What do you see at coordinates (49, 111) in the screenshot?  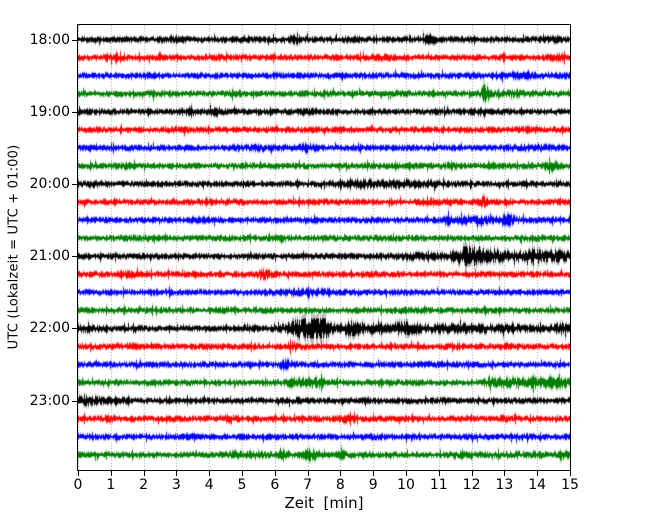 I see `y-tick-label: 19:00` at bounding box center [49, 111].